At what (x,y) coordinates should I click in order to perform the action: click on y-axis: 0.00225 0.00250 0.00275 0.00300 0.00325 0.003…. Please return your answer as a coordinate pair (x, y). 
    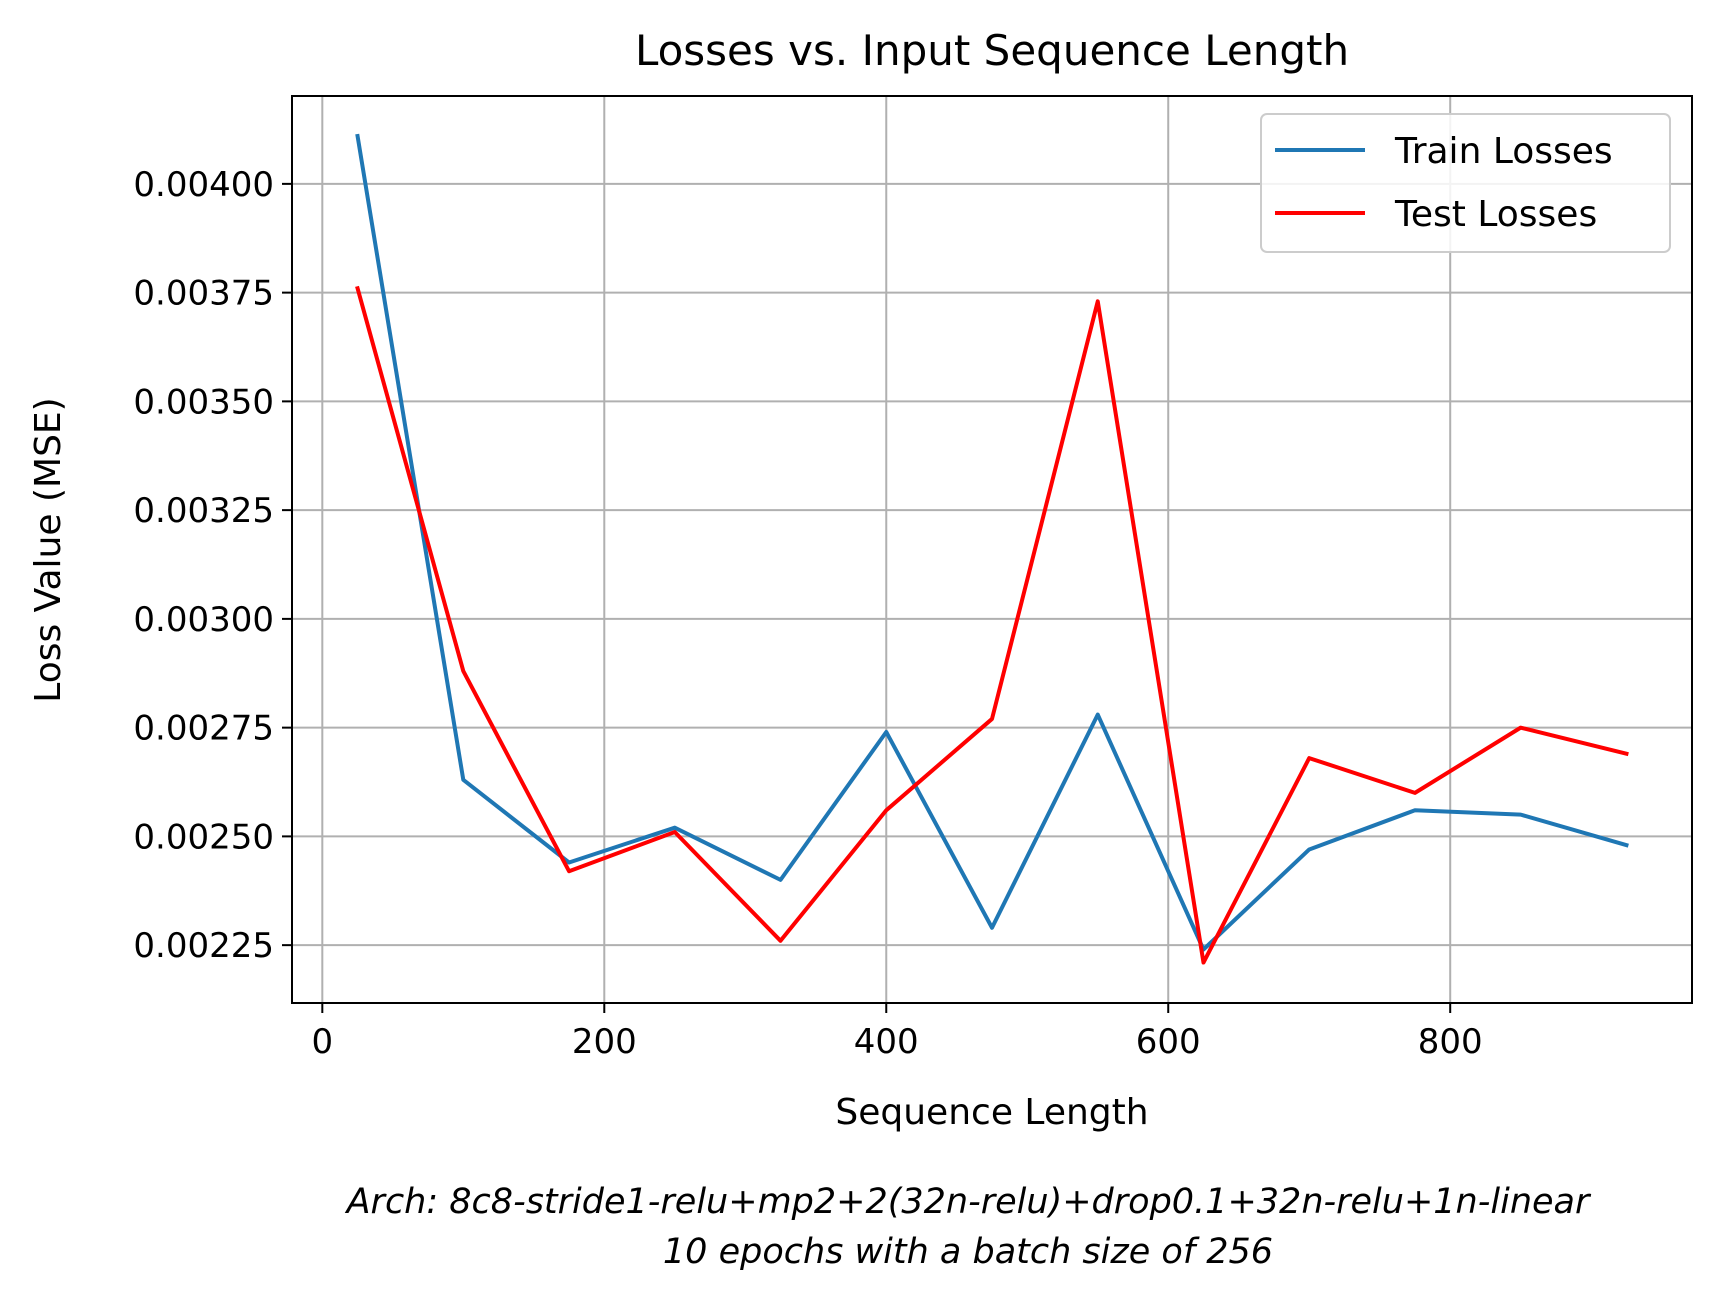
    Looking at the image, I should click on (212, 565).